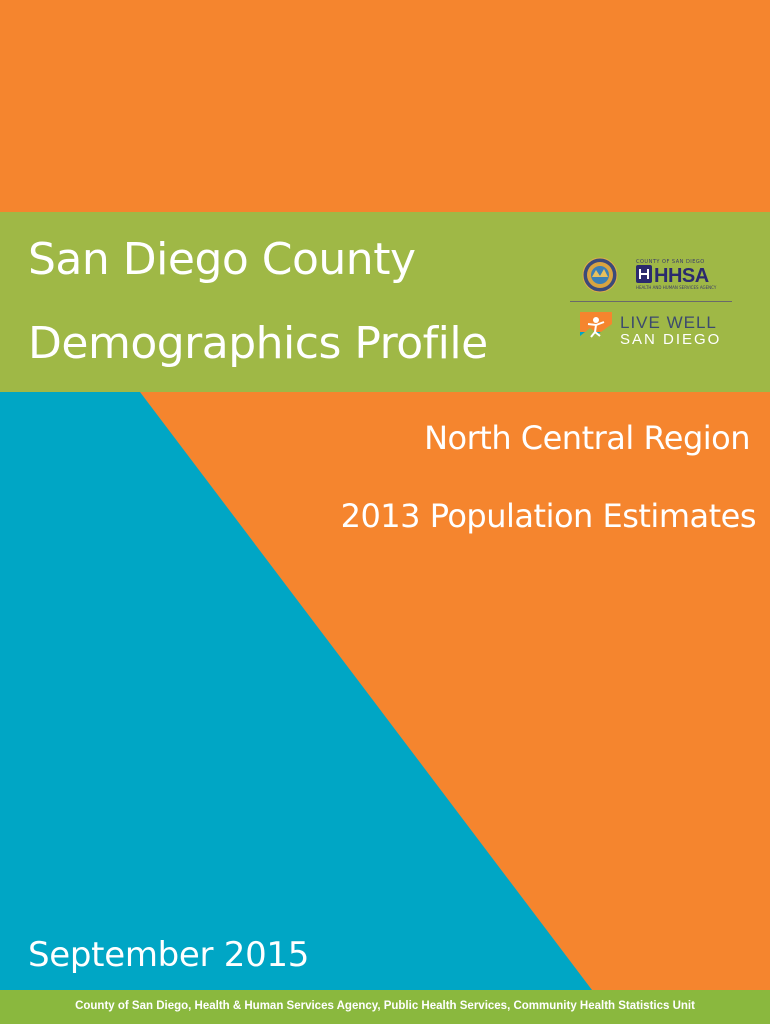 The image size is (770, 1024). I want to click on logo-divider, so click(651, 301).